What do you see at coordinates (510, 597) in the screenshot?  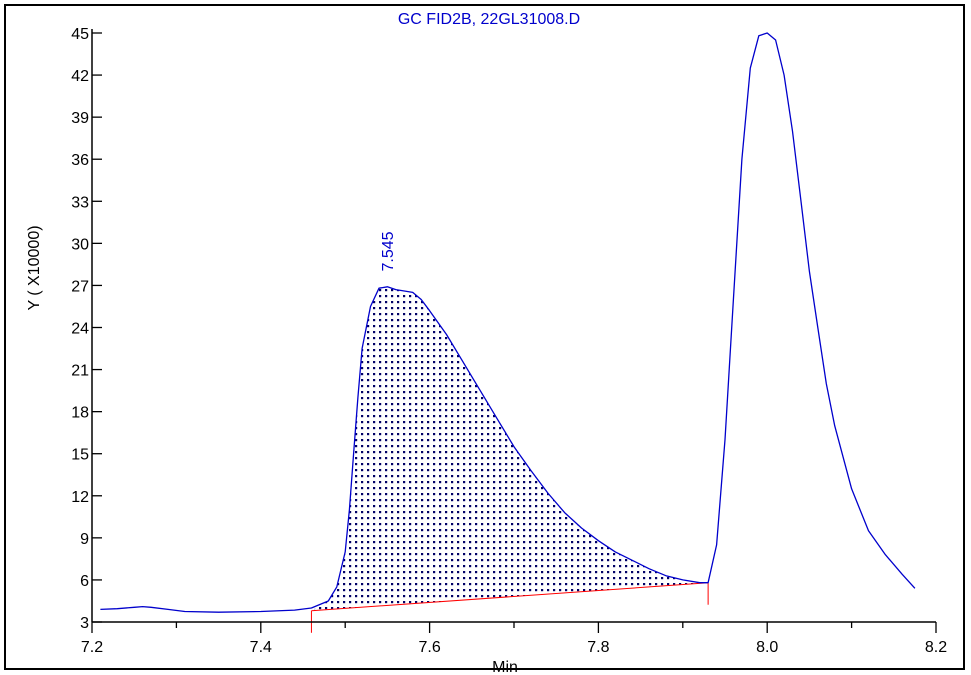 I see `baseline-line` at bounding box center [510, 597].